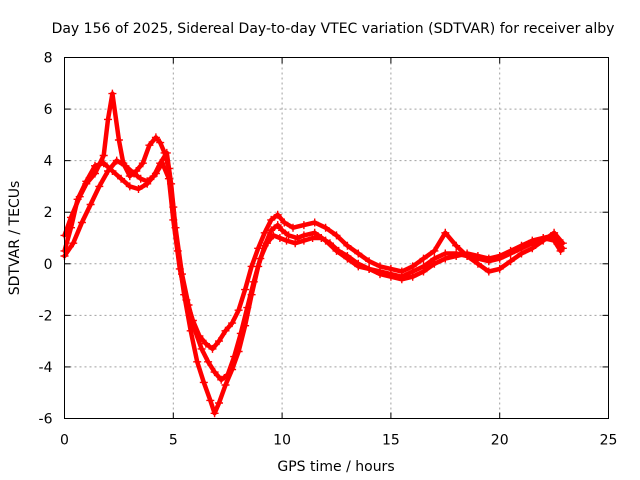 The width and height of the screenshot is (640, 480). Describe the element at coordinates (15, 238) in the screenshot. I see `y-axis-label: SDTVAR / TECUs` at that location.